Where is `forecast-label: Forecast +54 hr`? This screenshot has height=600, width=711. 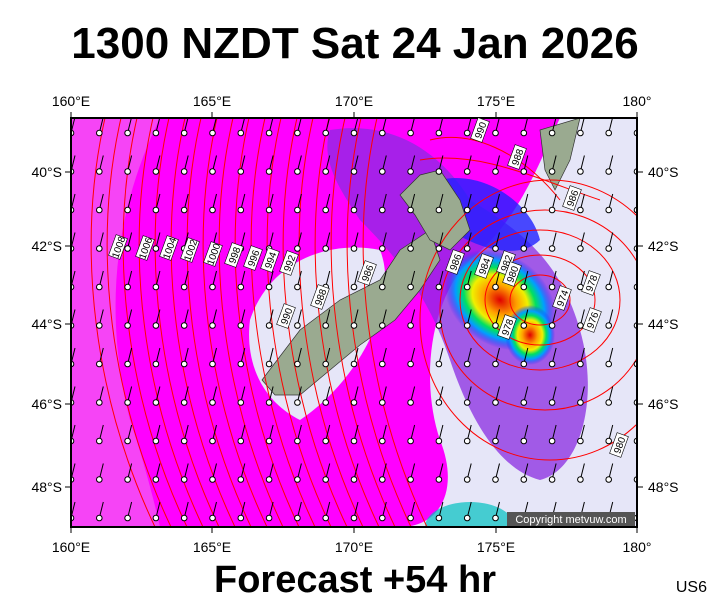 forecast-label: Forecast +54 hr is located at coordinates (355, 579).